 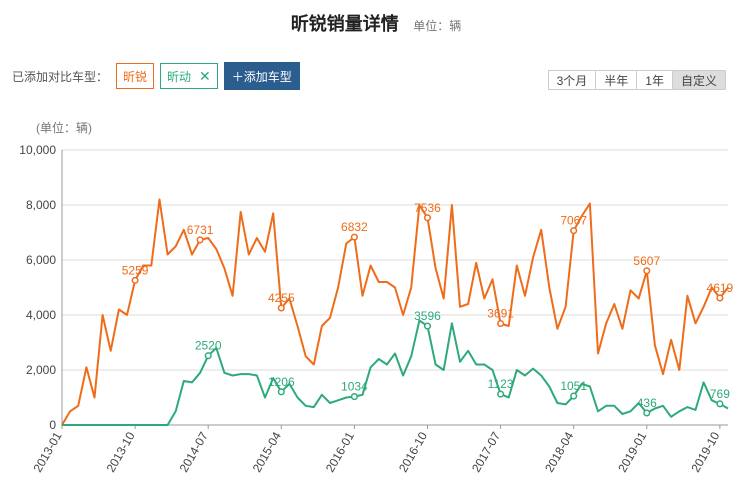 I want to click on data-label: 7536, so click(x=427, y=208).